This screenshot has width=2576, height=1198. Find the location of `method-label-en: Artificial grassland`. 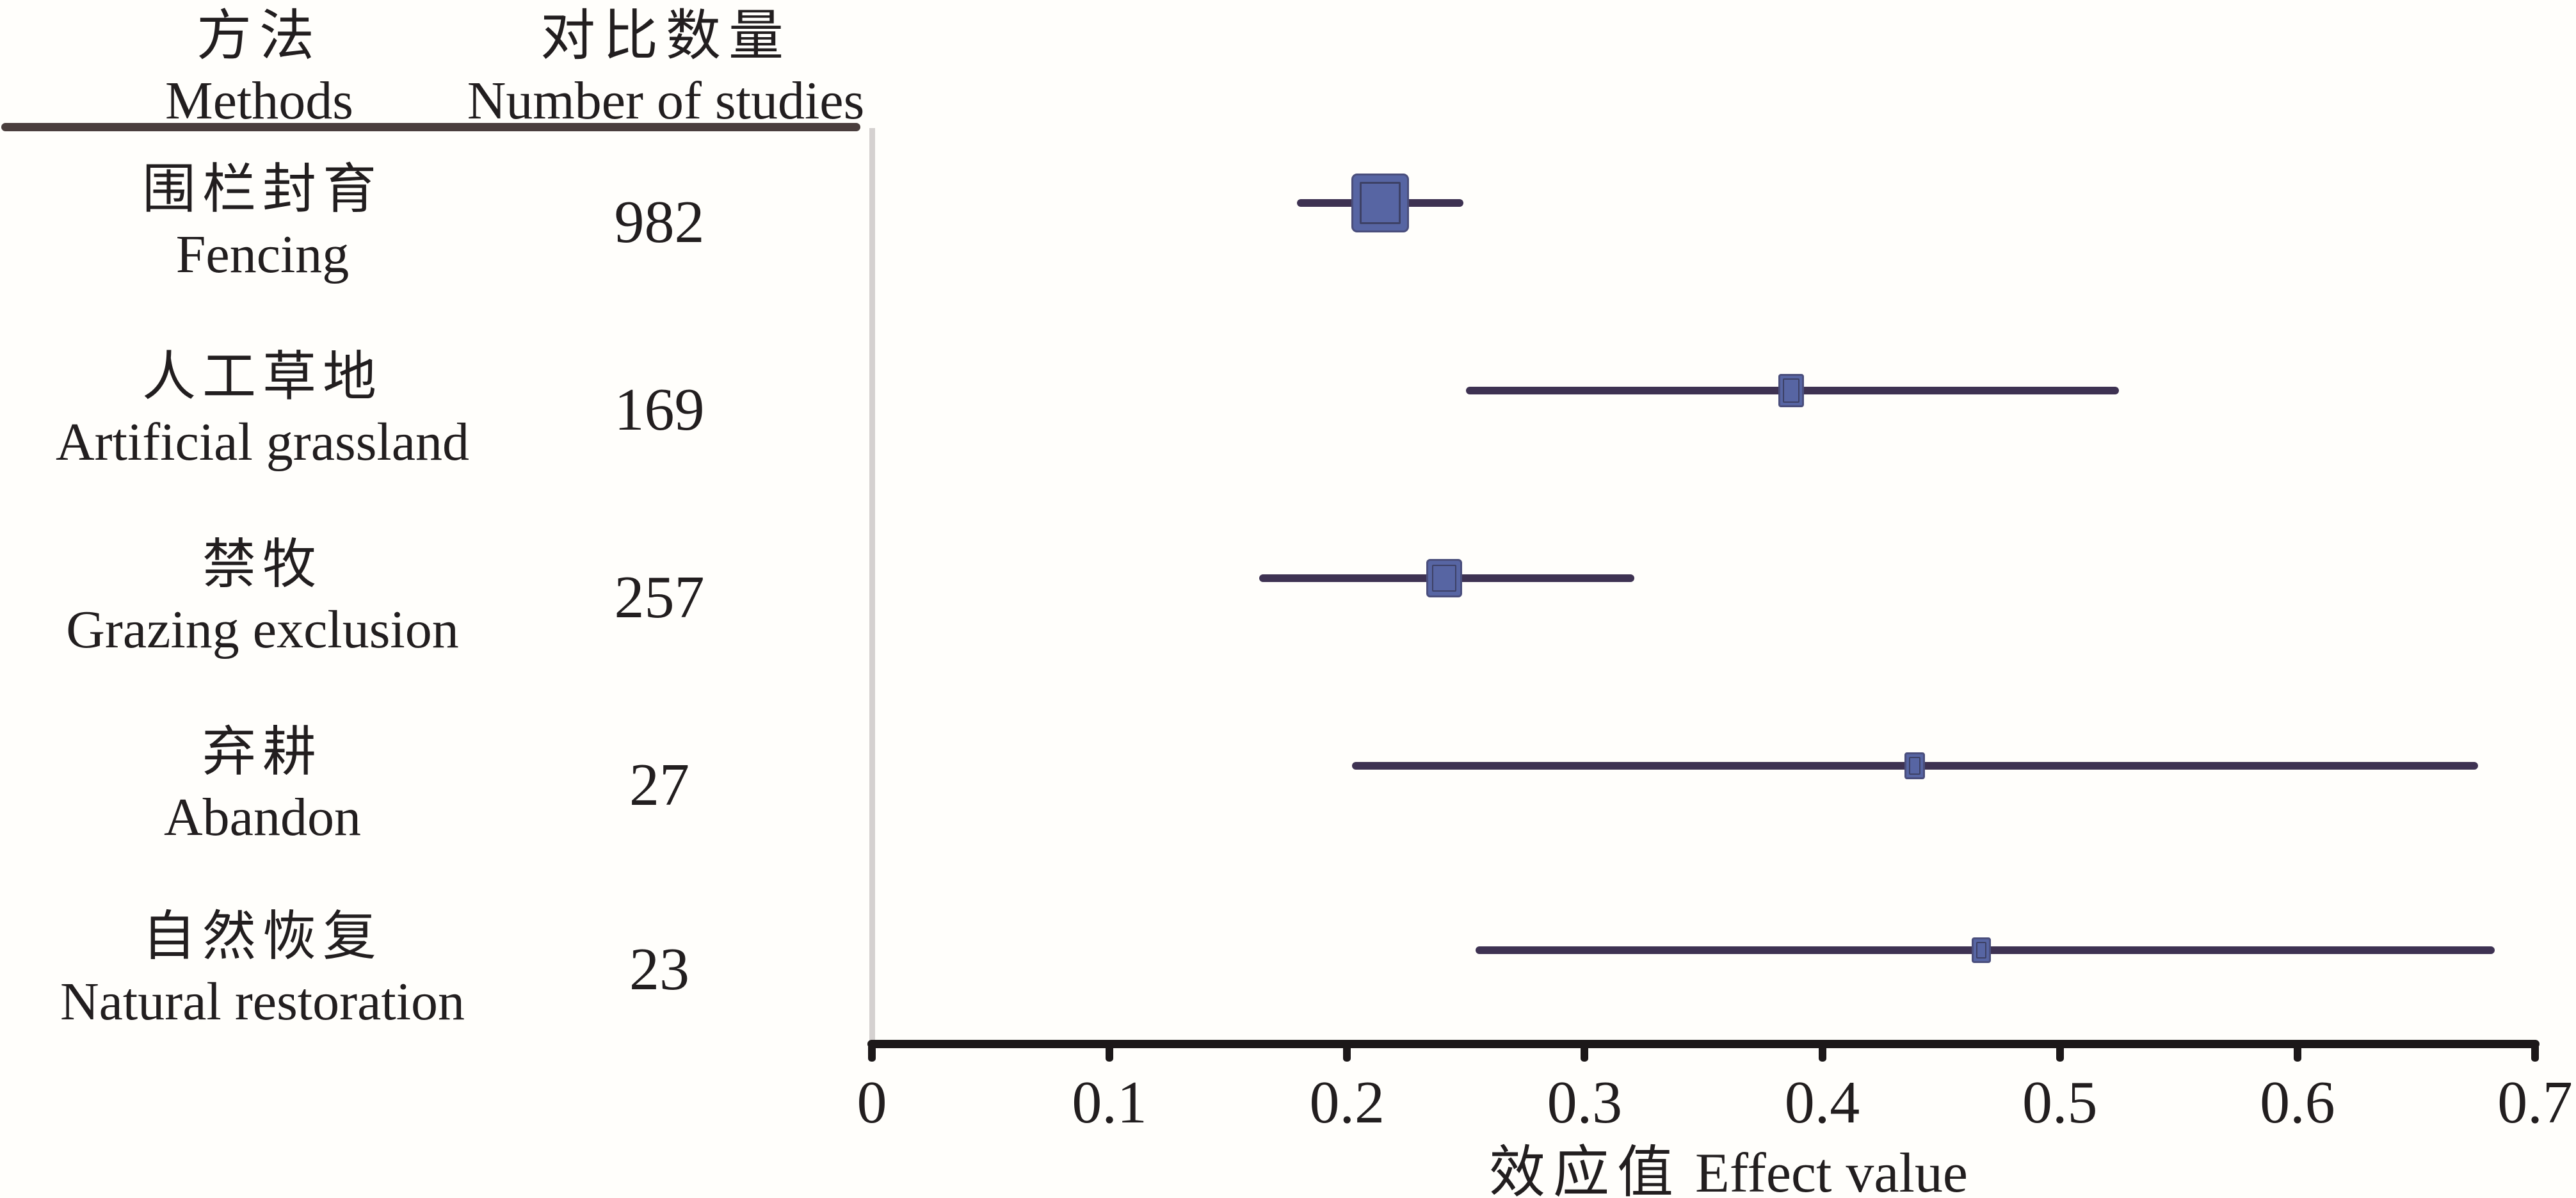

method-label-en: Artificial grassland is located at coordinates (262, 442).